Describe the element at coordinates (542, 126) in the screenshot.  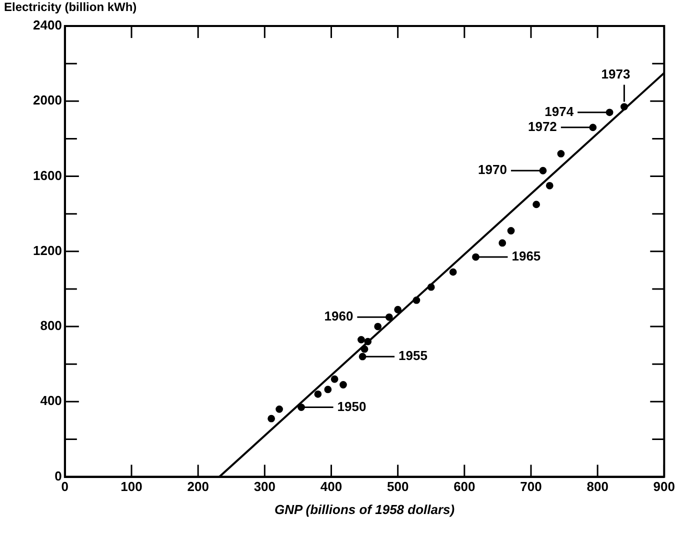
I see `annotation: 1972` at that location.